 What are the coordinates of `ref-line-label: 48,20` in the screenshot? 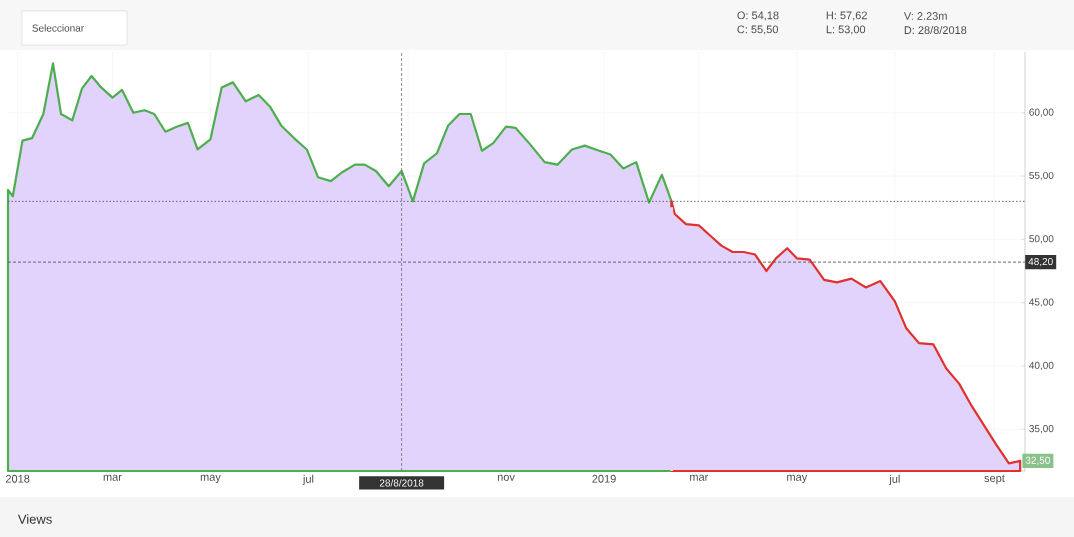 It's located at (1040, 262).